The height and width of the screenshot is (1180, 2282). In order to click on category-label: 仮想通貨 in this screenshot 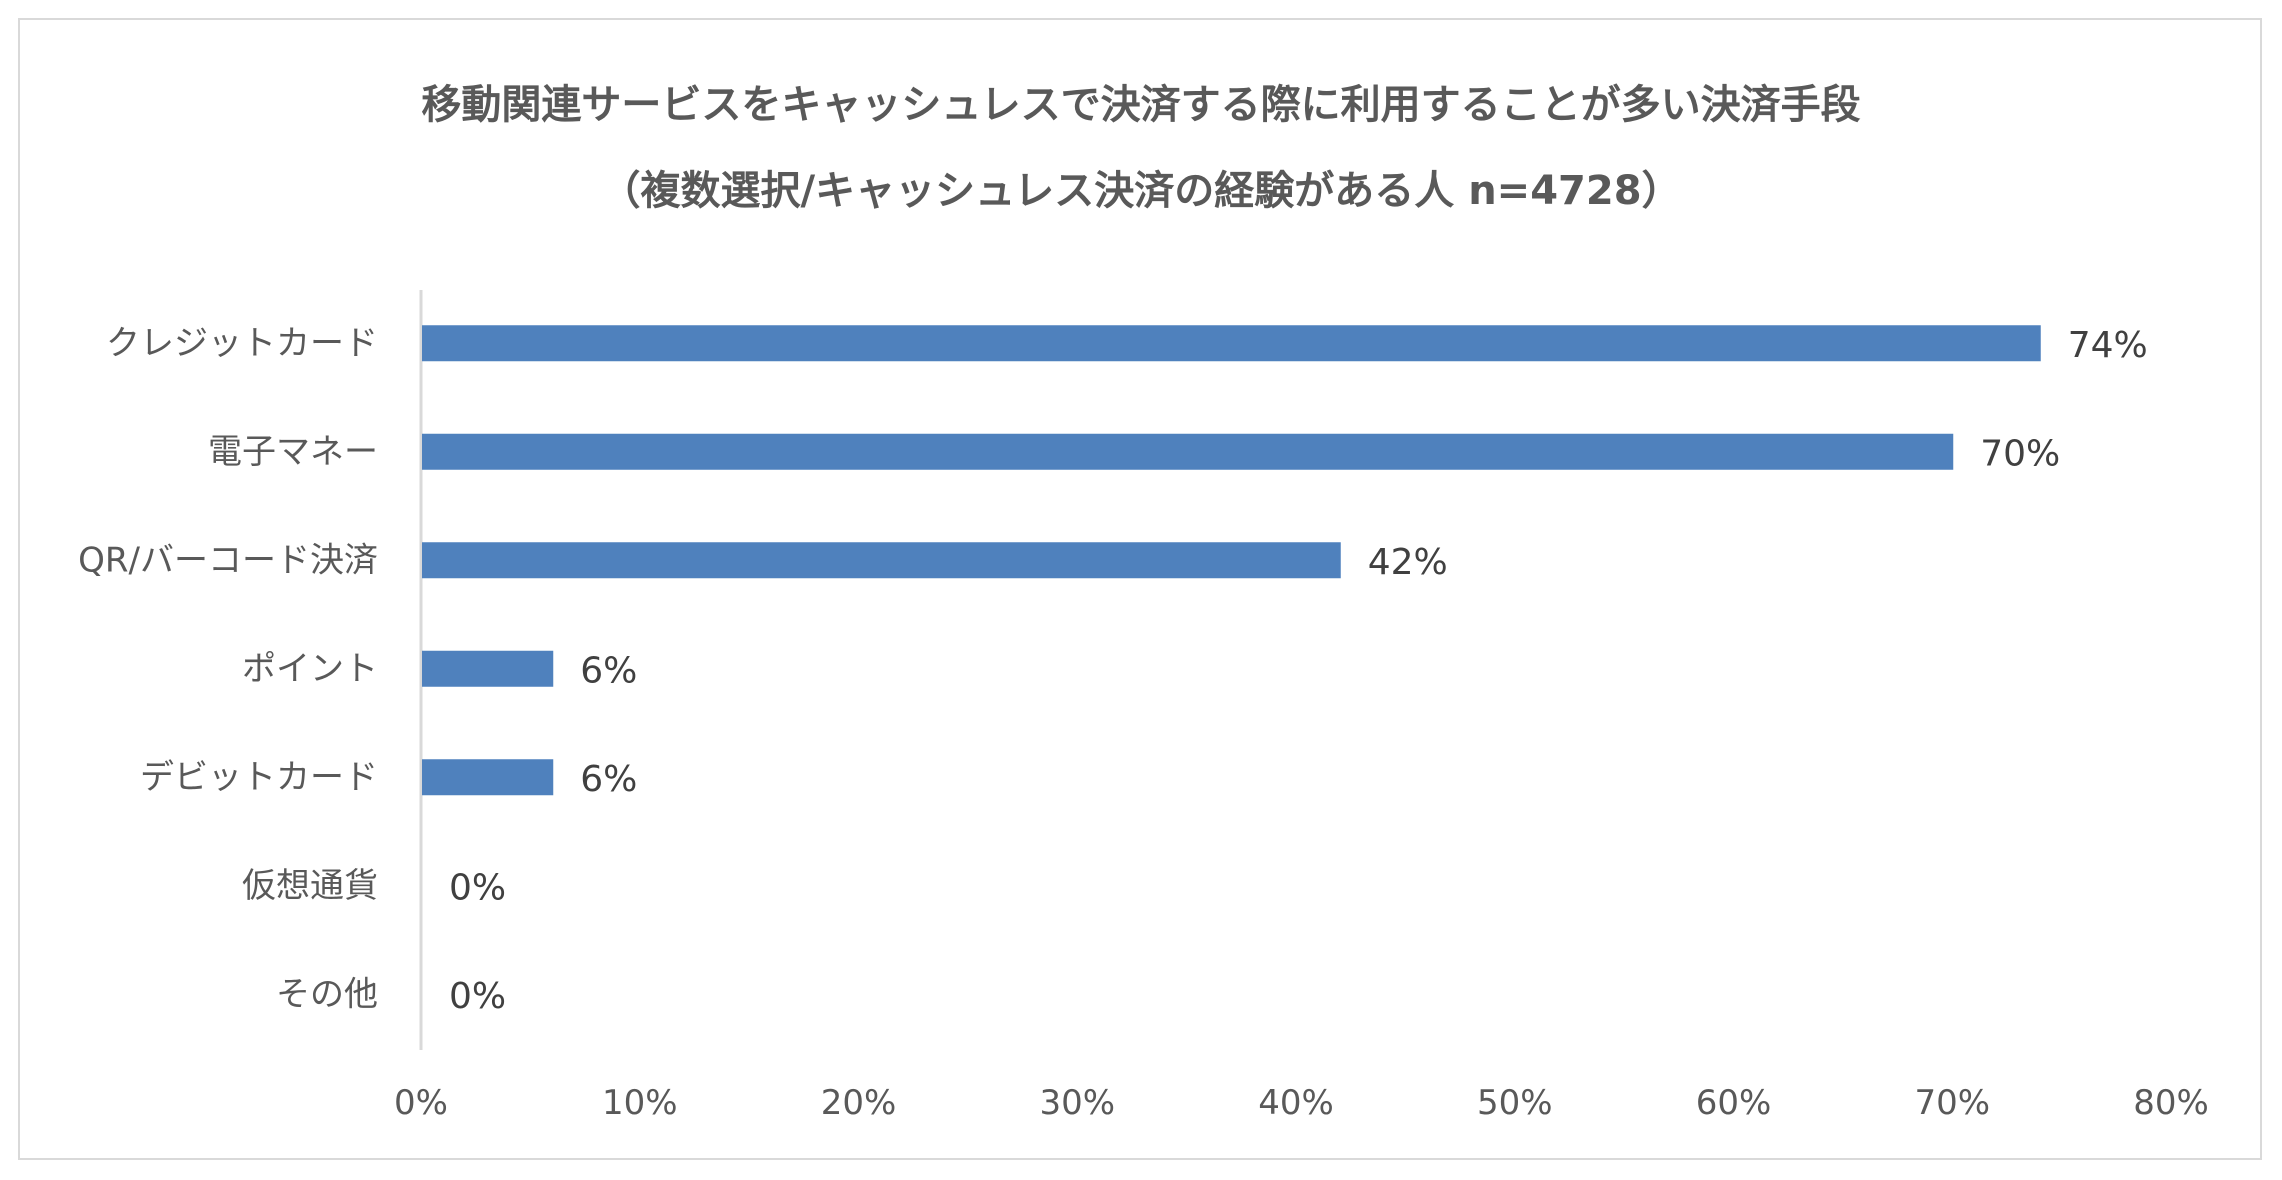, I will do `click(310, 886)`.